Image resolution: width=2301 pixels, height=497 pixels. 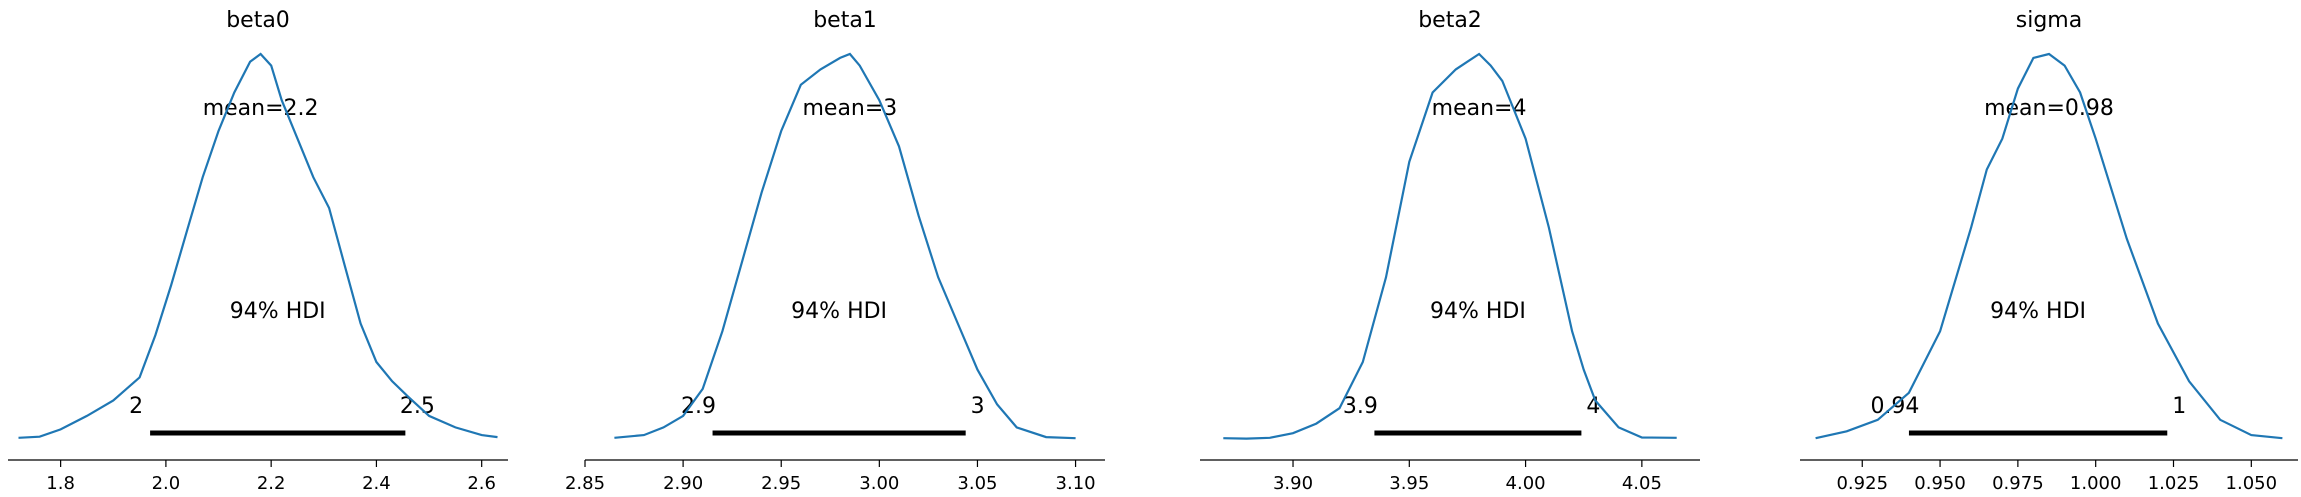 I want to click on x-tick-label: 2.6, so click(x=481, y=483).